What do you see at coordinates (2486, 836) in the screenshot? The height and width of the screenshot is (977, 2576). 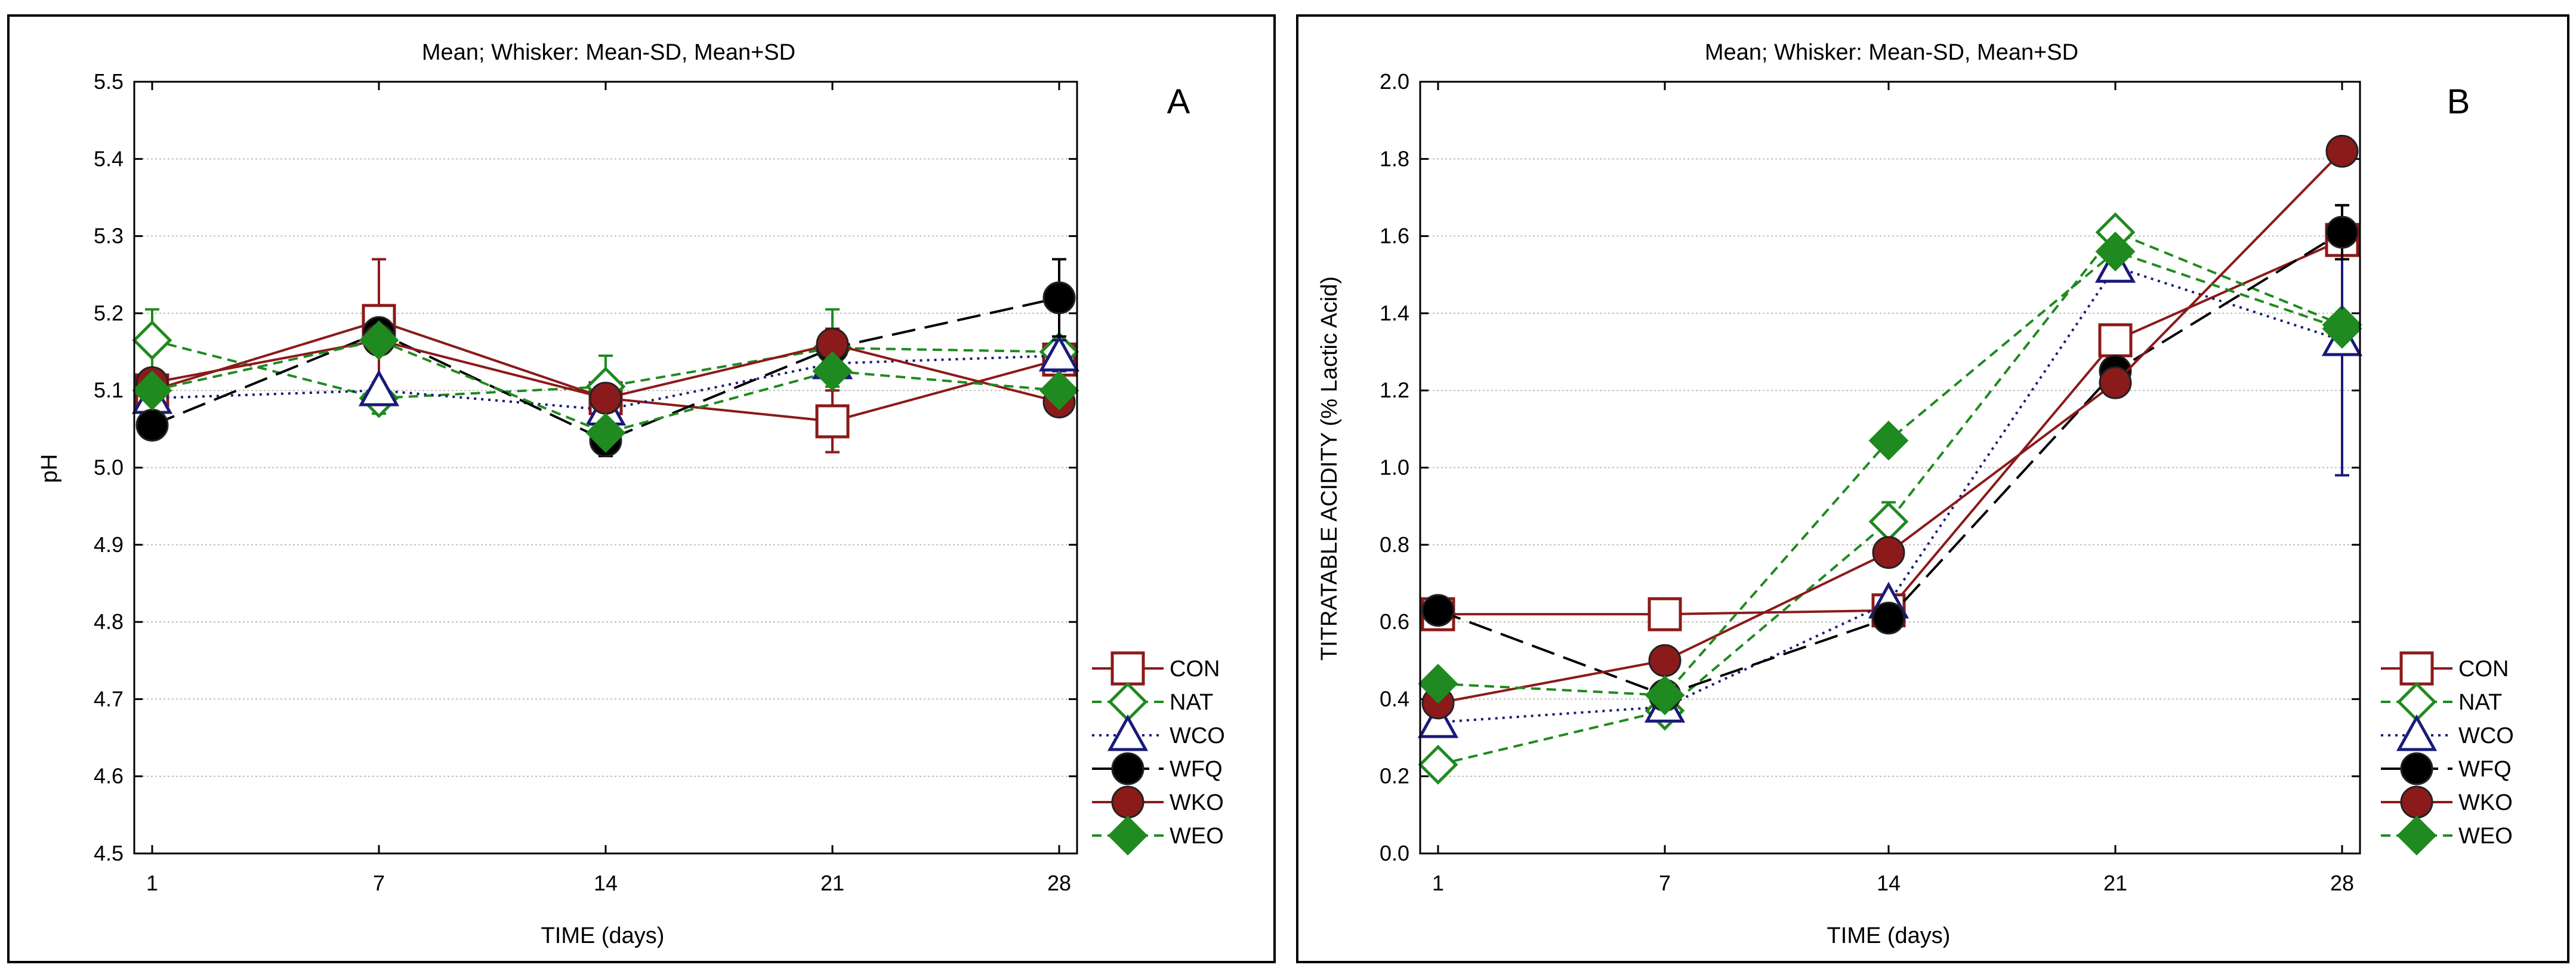 I see `legend-label: WEO` at bounding box center [2486, 836].